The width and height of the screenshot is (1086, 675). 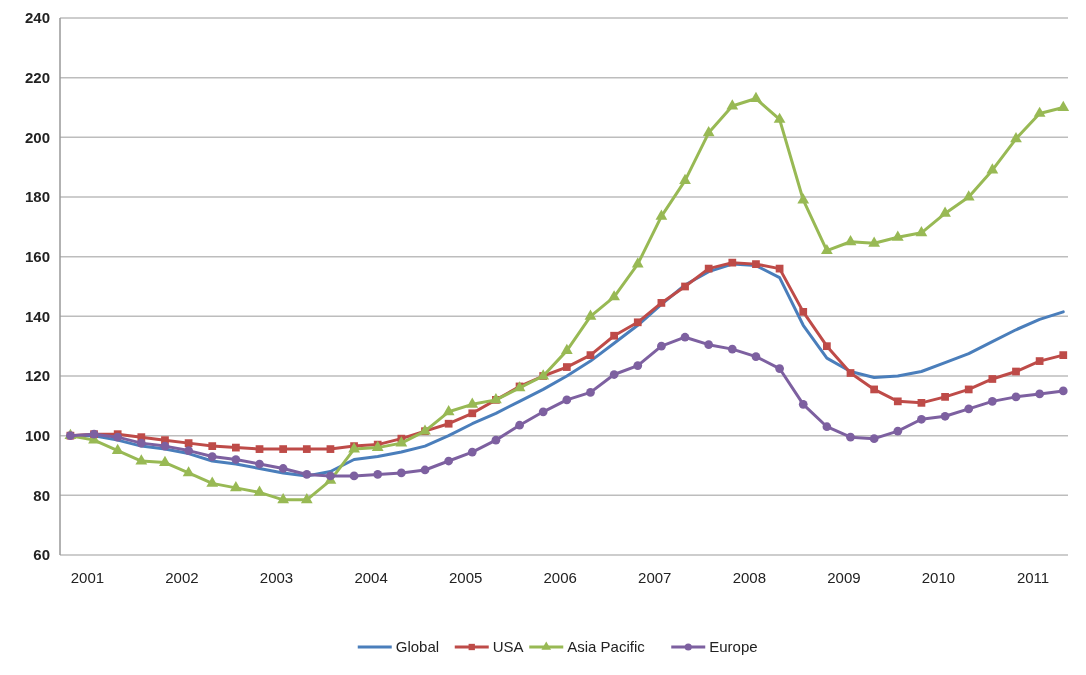 I want to click on y-tick-label: 80, so click(x=41, y=495).